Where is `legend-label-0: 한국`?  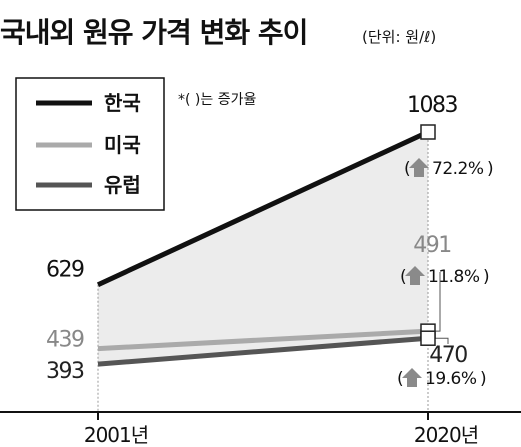
legend-label-0: 한국 is located at coordinates (122, 103).